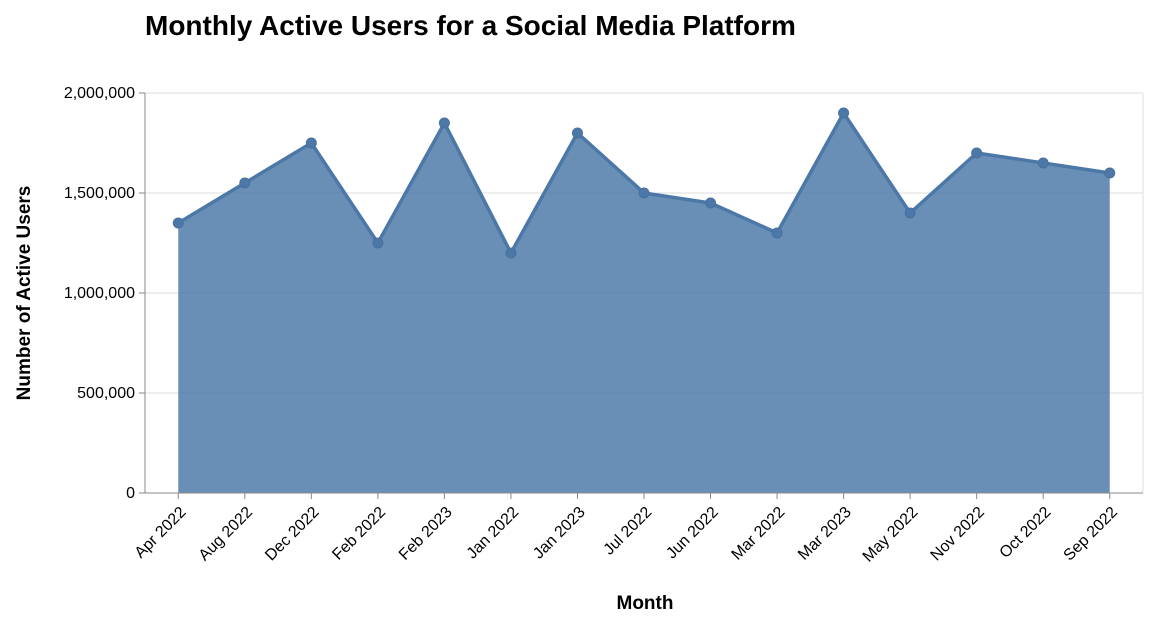 The image size is (1154, 624). I want to click on y-tick-label: 0, so click(130, 493).